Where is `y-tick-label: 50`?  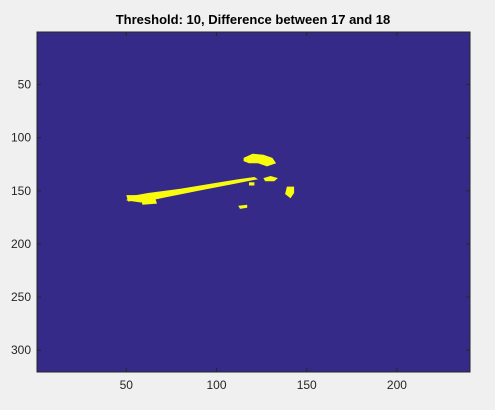
y-tick-label: 50 is located at coordinates (25, 85).